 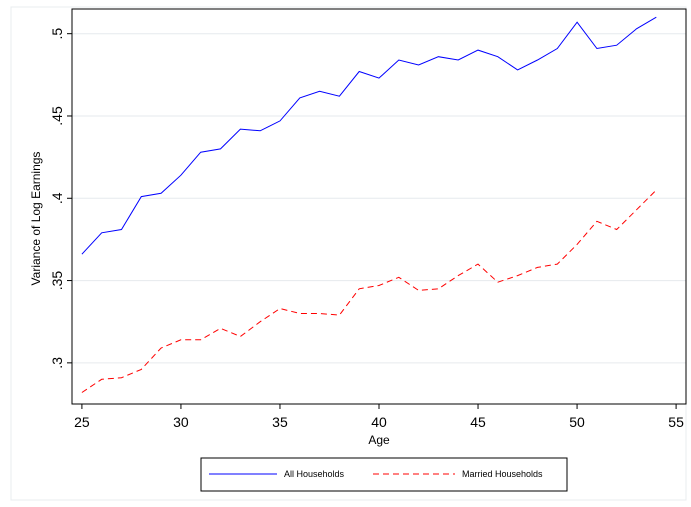 What do you see at coordinates (384, 474) in the screenshot?
I see `legend: All Households Married Households` at bounding box center [384, 474].